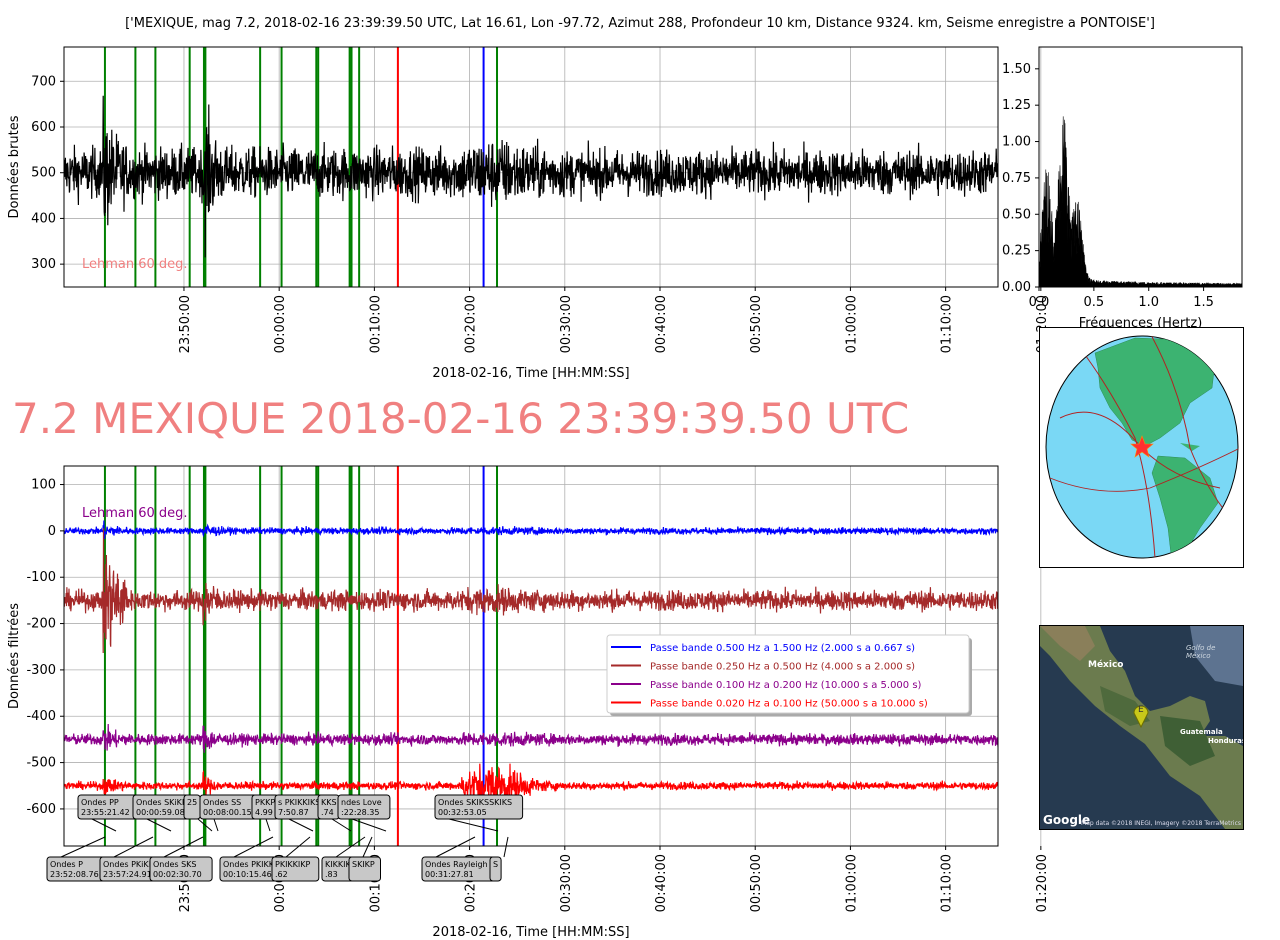 This screenshot has height=940, width=1280. What do you see at coordinates (471, 324) in the screenshot?
I see `raw-xtick-label: 00:20:00` at bounding box center [471, 324].